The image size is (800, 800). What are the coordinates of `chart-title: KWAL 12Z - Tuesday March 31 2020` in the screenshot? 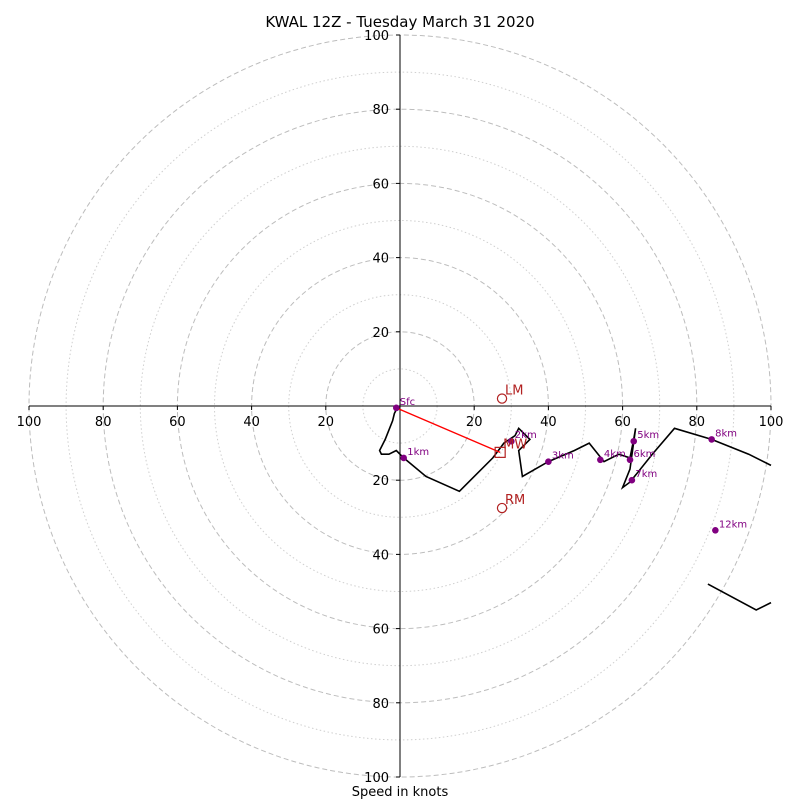 It's located at (399, 22).